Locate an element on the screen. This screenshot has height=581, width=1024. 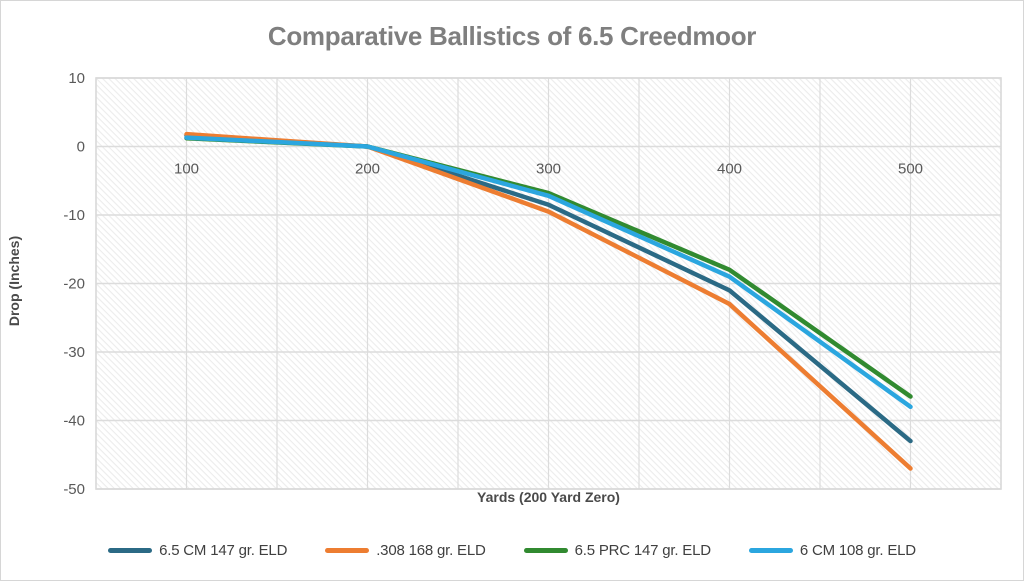
legend-item: 6.5 PRC 147 gr. ELD is located at coordinates (617, 550).